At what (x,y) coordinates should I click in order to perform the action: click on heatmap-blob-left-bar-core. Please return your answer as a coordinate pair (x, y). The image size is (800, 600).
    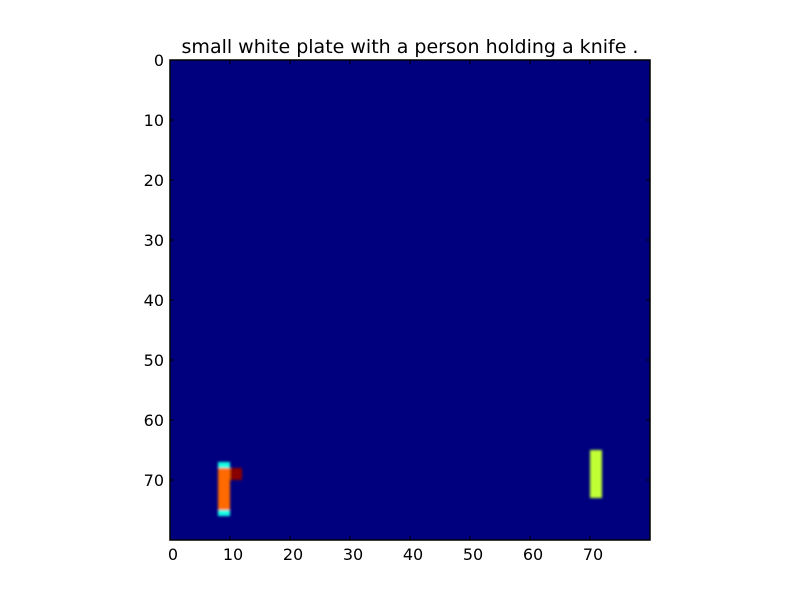
    Looking at the image, I should click on (224, 489).